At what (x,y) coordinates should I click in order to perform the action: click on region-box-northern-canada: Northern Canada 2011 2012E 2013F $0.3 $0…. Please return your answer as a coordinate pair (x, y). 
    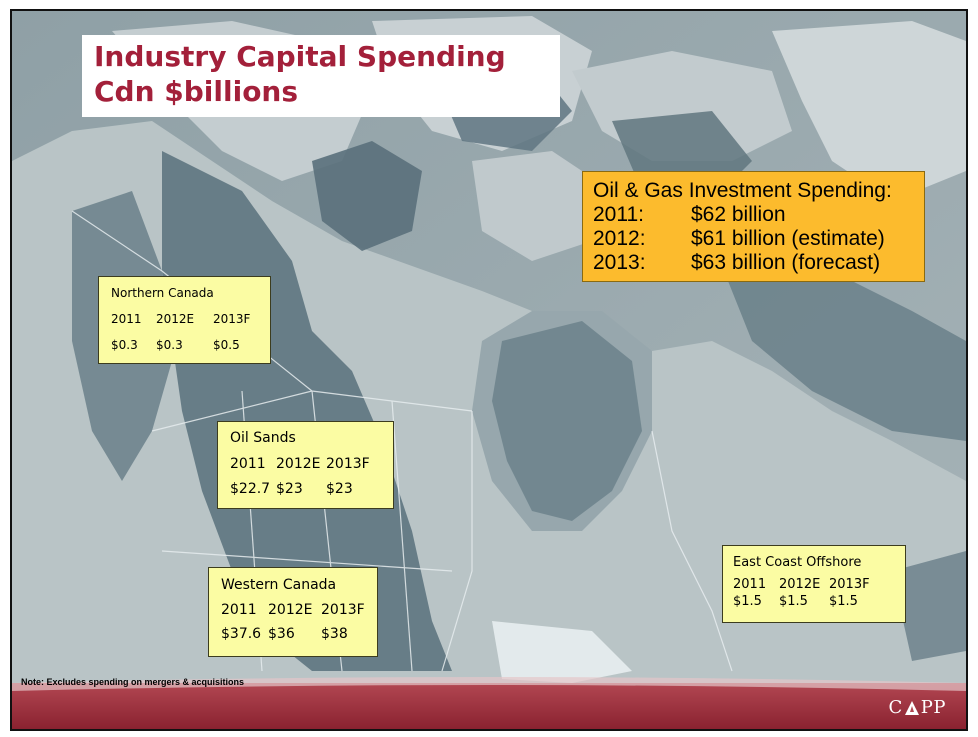
    Looking at the image, I should click on (184, 320).